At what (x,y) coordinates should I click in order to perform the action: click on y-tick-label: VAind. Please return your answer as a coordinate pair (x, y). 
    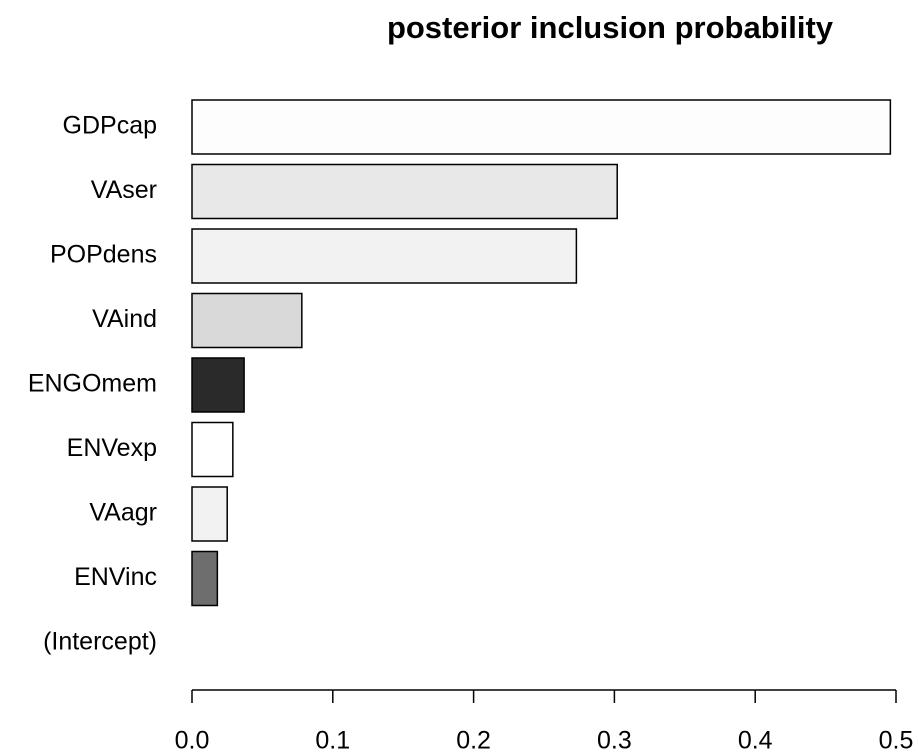
    Looking at the image, I should click on (124, 319).